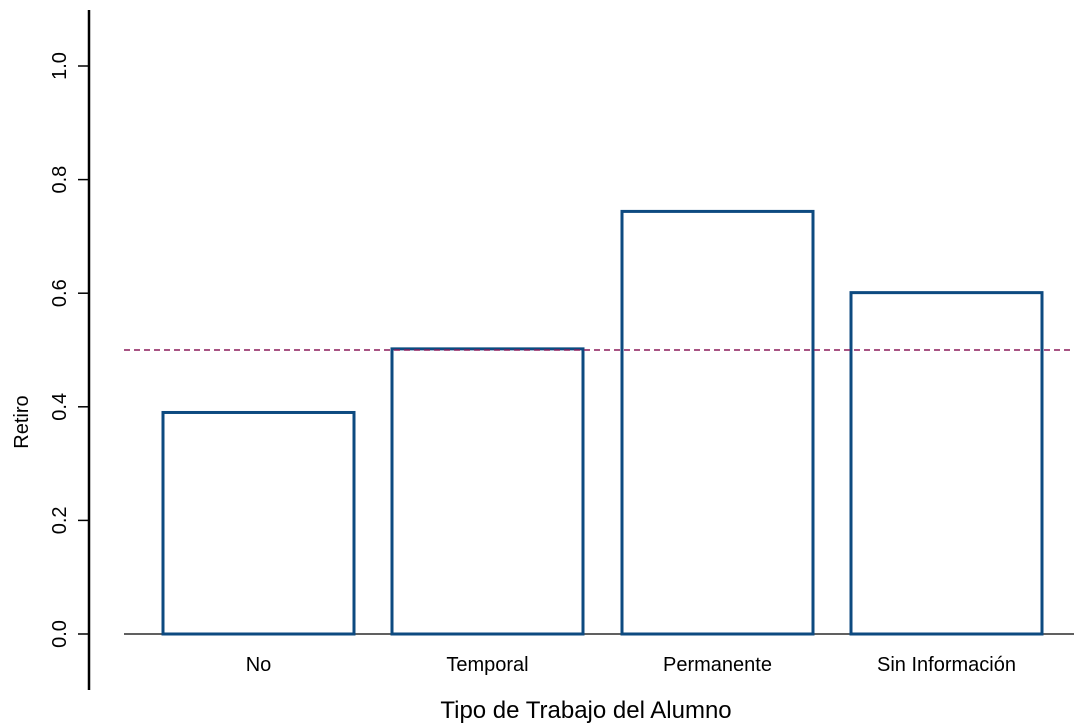 This screenshot has width=1075, height=725. What do you see at coordinates (60, 520) in the screenshot?
I see `y-tick-label: 0.2` at bounding box center [60, 520].